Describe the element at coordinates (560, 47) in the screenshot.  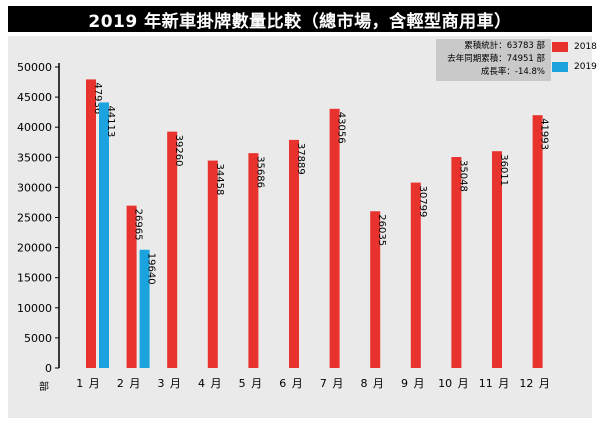
I see `legend-swatch-2018` at that location.